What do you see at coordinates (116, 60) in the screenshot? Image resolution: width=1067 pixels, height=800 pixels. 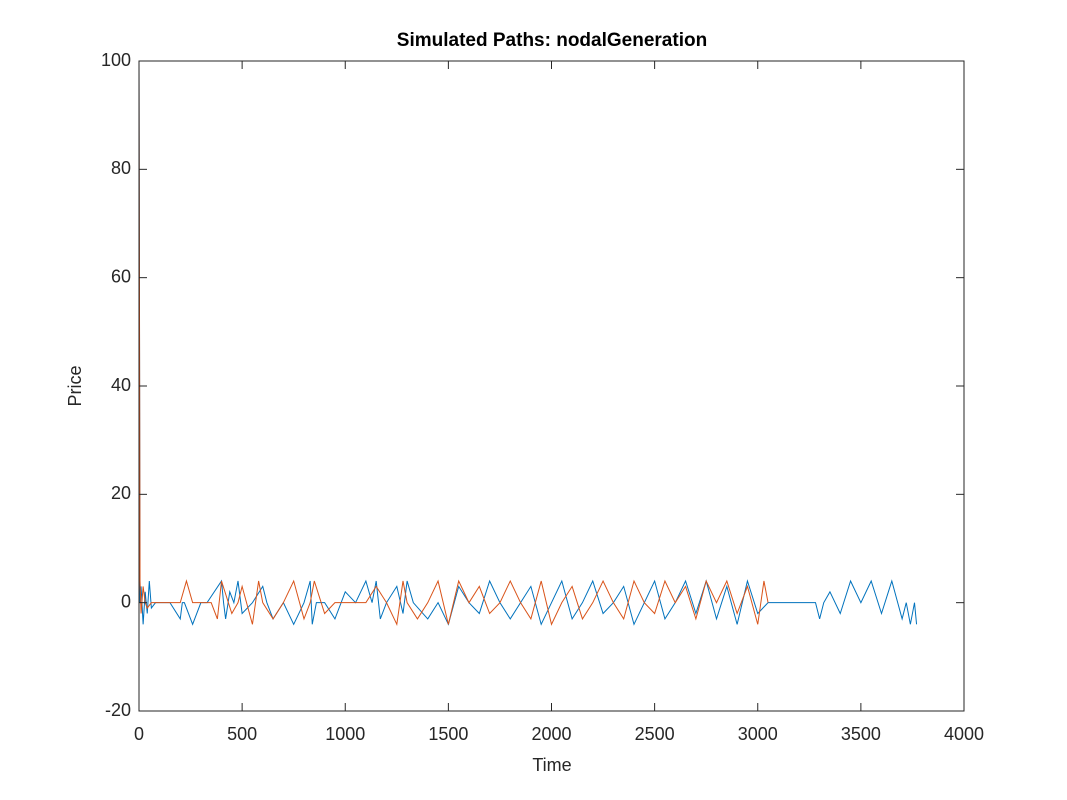 I see `y-tick-label: 100` at bounding box center [116, 60].